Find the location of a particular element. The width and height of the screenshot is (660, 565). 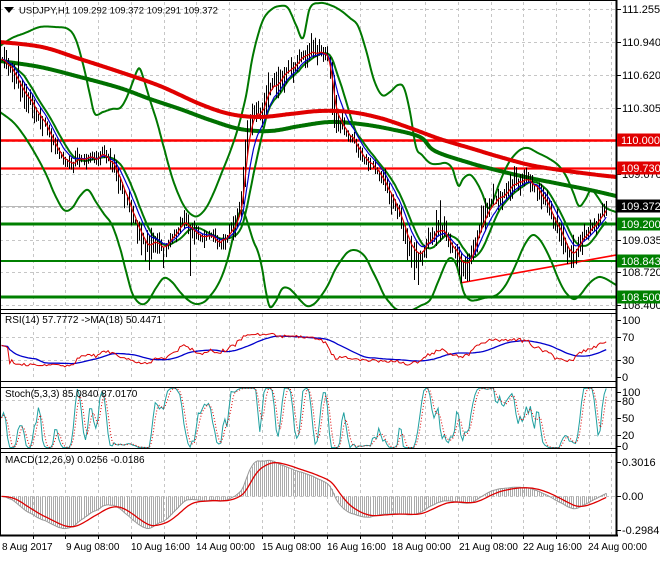

svg-text: 108.720 is located at coordinates (641, 273).